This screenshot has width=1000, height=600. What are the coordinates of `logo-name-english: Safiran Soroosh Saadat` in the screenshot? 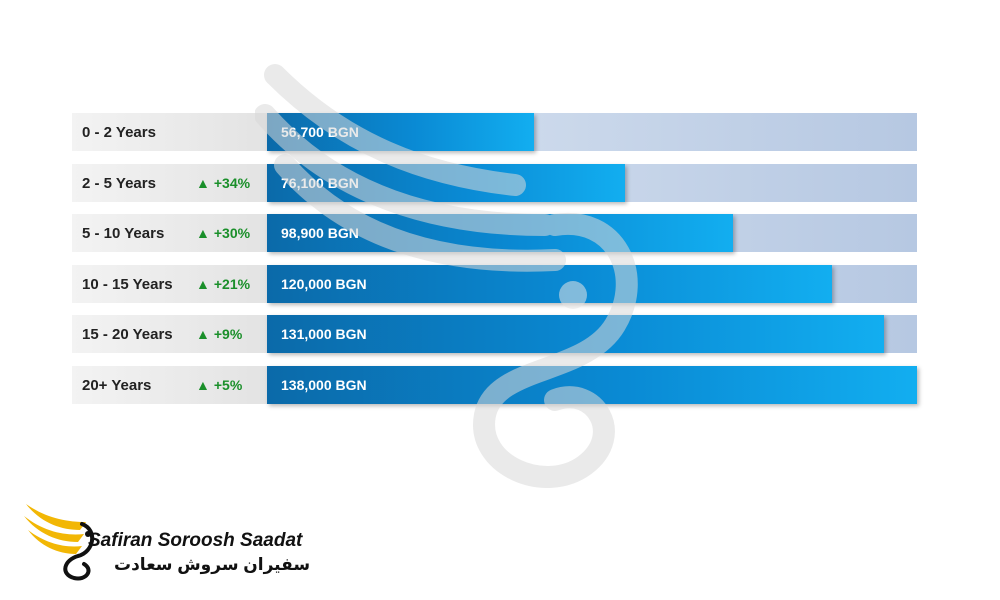 It's located at (195, 540).